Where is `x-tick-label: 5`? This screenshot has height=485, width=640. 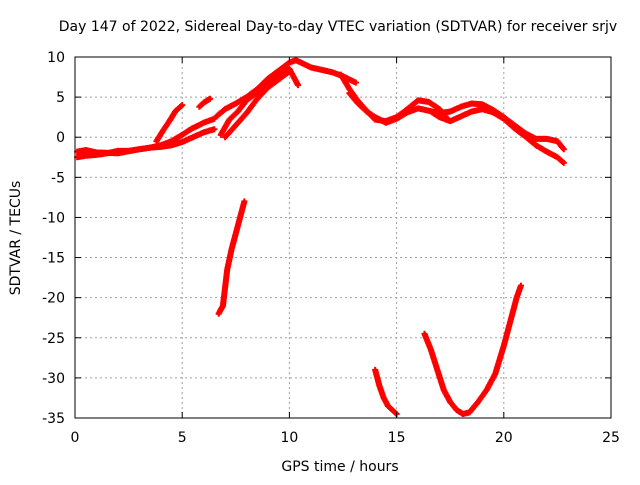 x-tick-label: 5 is located at coordinates (182, 438).